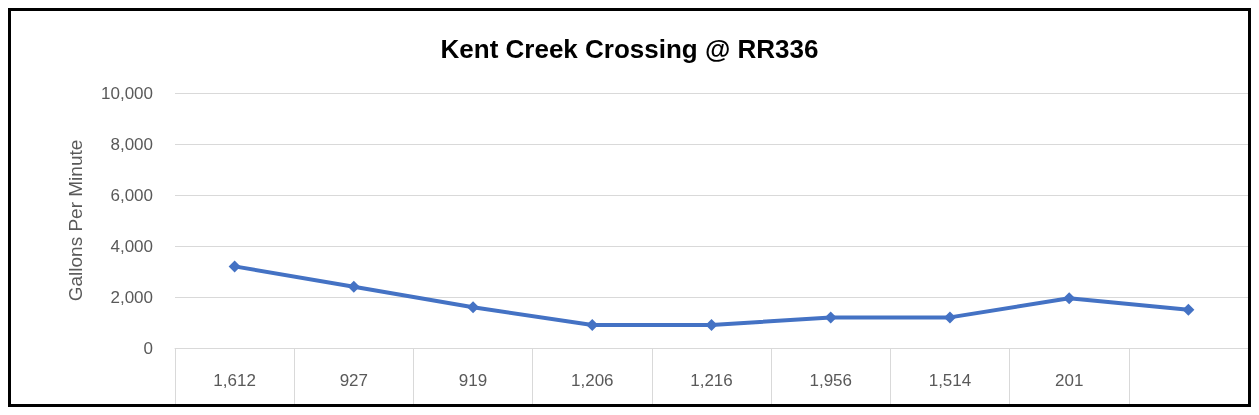 Image resolution: width=1259 pixels, height=415 pixels. I want to click on y-tick-label: 6,000, so click(131, 195).